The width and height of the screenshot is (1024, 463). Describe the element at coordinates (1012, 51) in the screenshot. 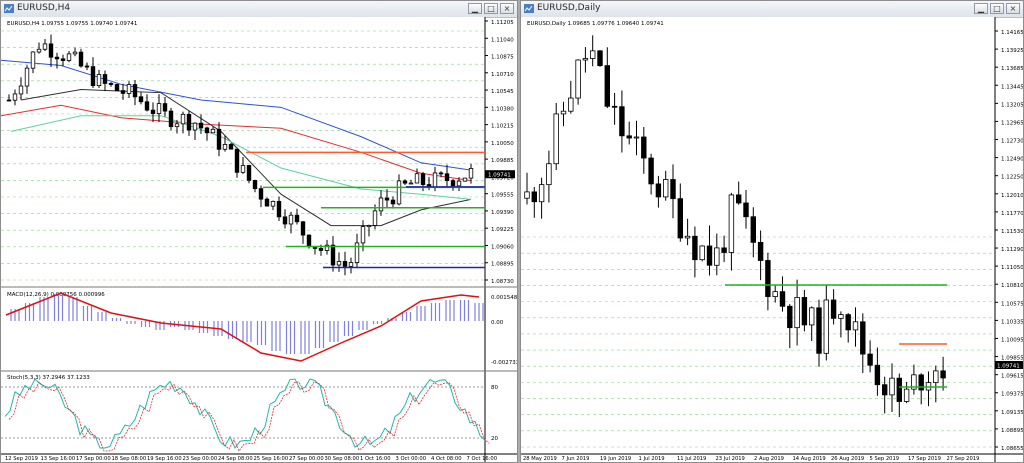

I see `price-axis-label: 1.13925` at that location.